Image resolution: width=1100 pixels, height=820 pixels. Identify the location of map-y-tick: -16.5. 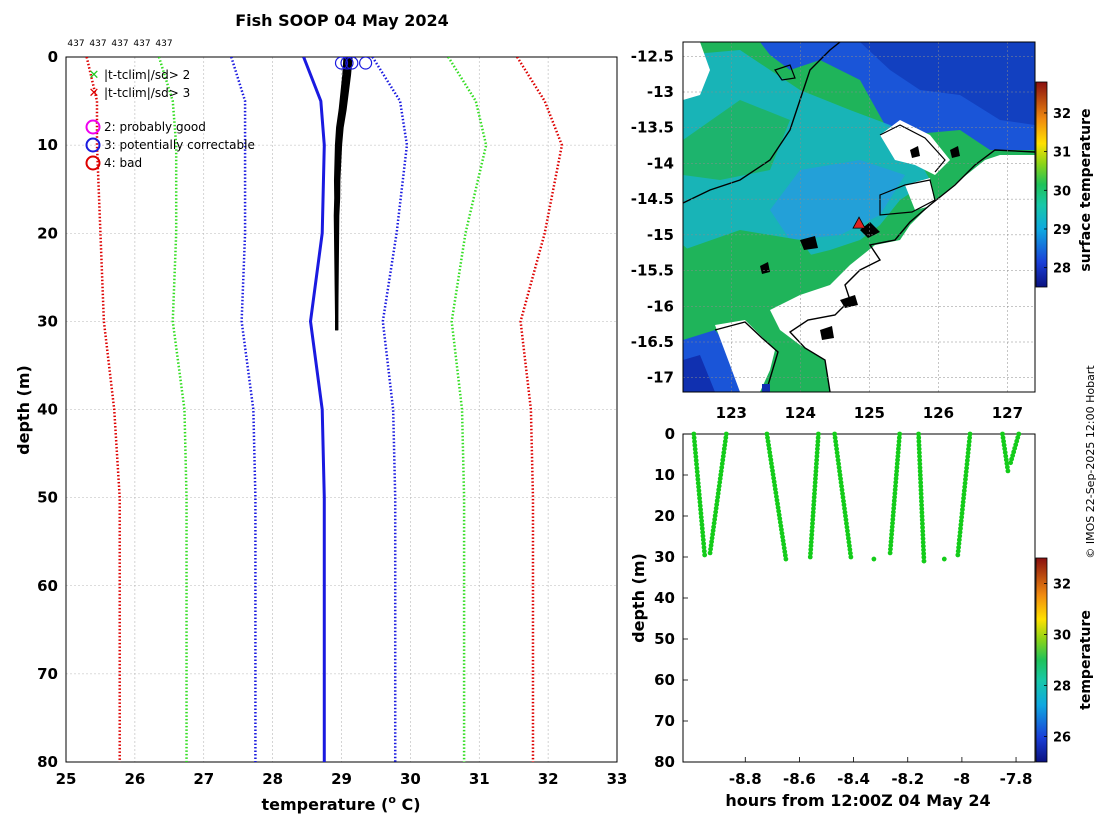
(652, 342).